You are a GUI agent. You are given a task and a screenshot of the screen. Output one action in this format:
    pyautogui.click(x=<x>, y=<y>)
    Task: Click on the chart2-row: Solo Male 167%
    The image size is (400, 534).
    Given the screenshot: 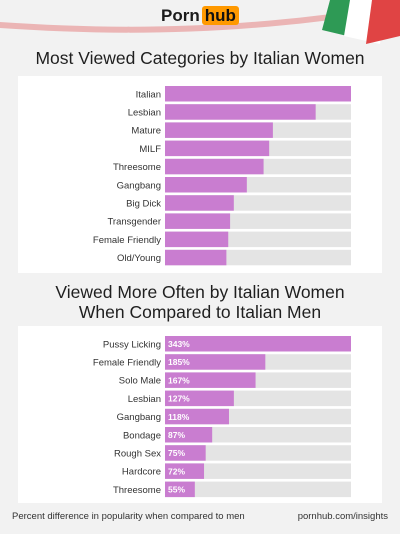 What is the action you would take?
    pyautogui.click(x=235, y=380)
    